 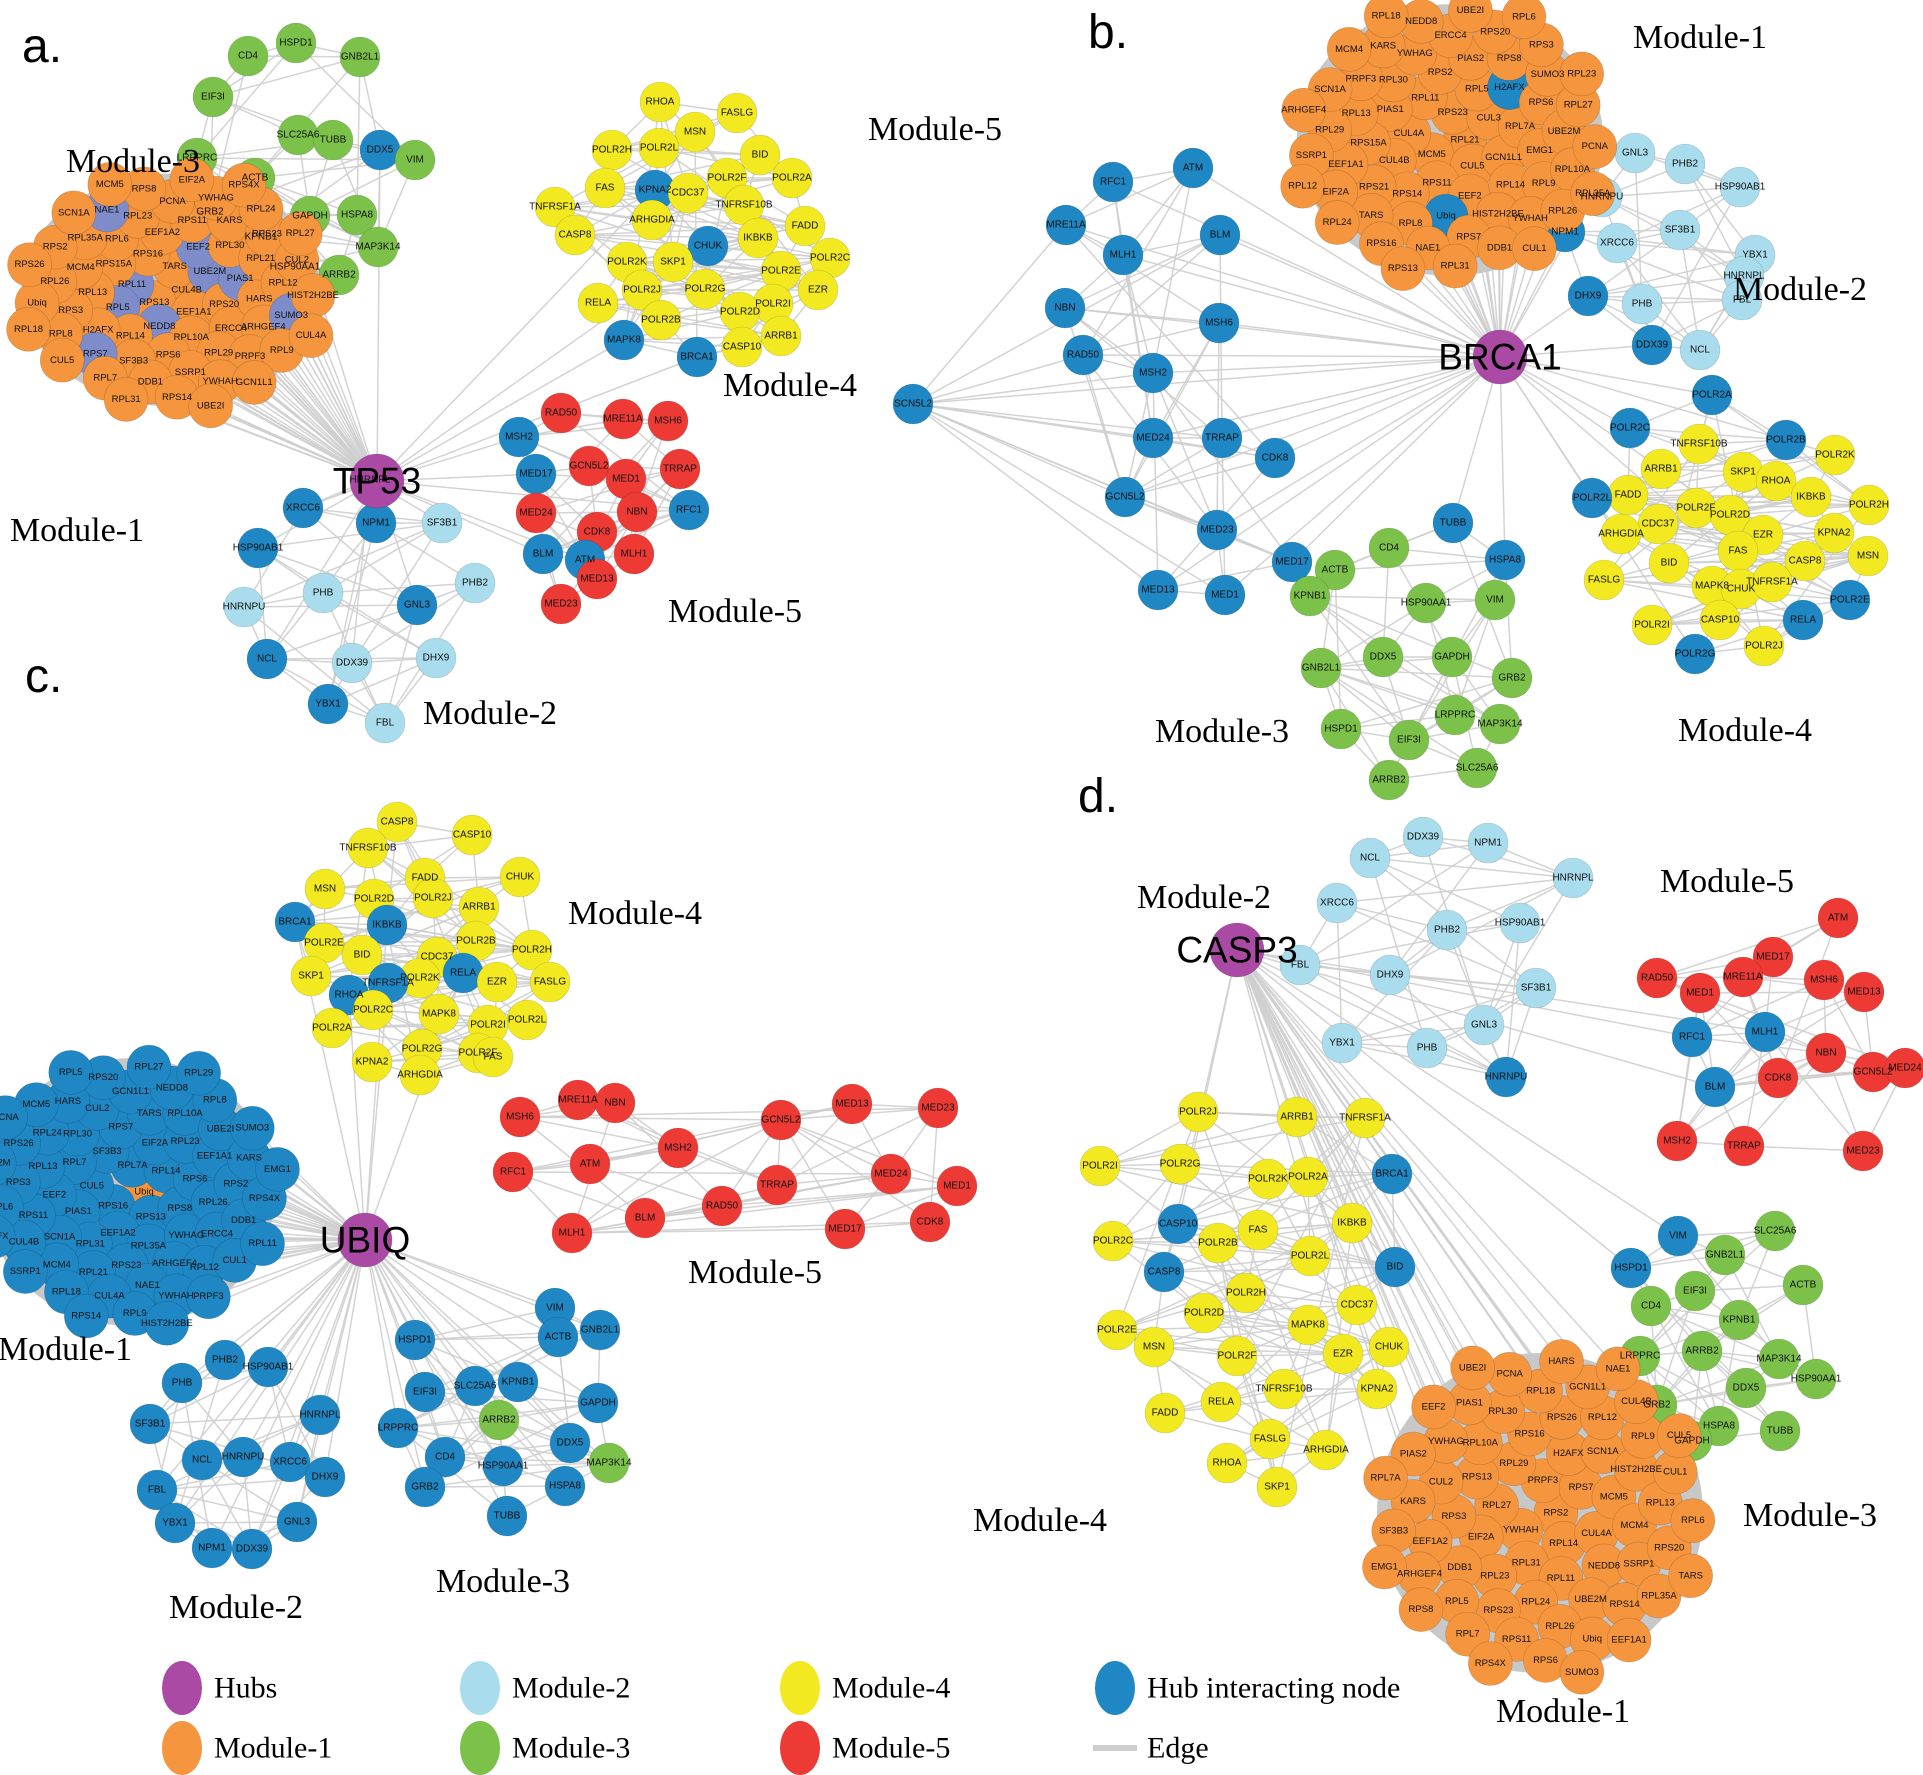 What do you see at coordinates (377, 481) in the screenshot?
I see `hub-node` at bounding box center [377, 481].